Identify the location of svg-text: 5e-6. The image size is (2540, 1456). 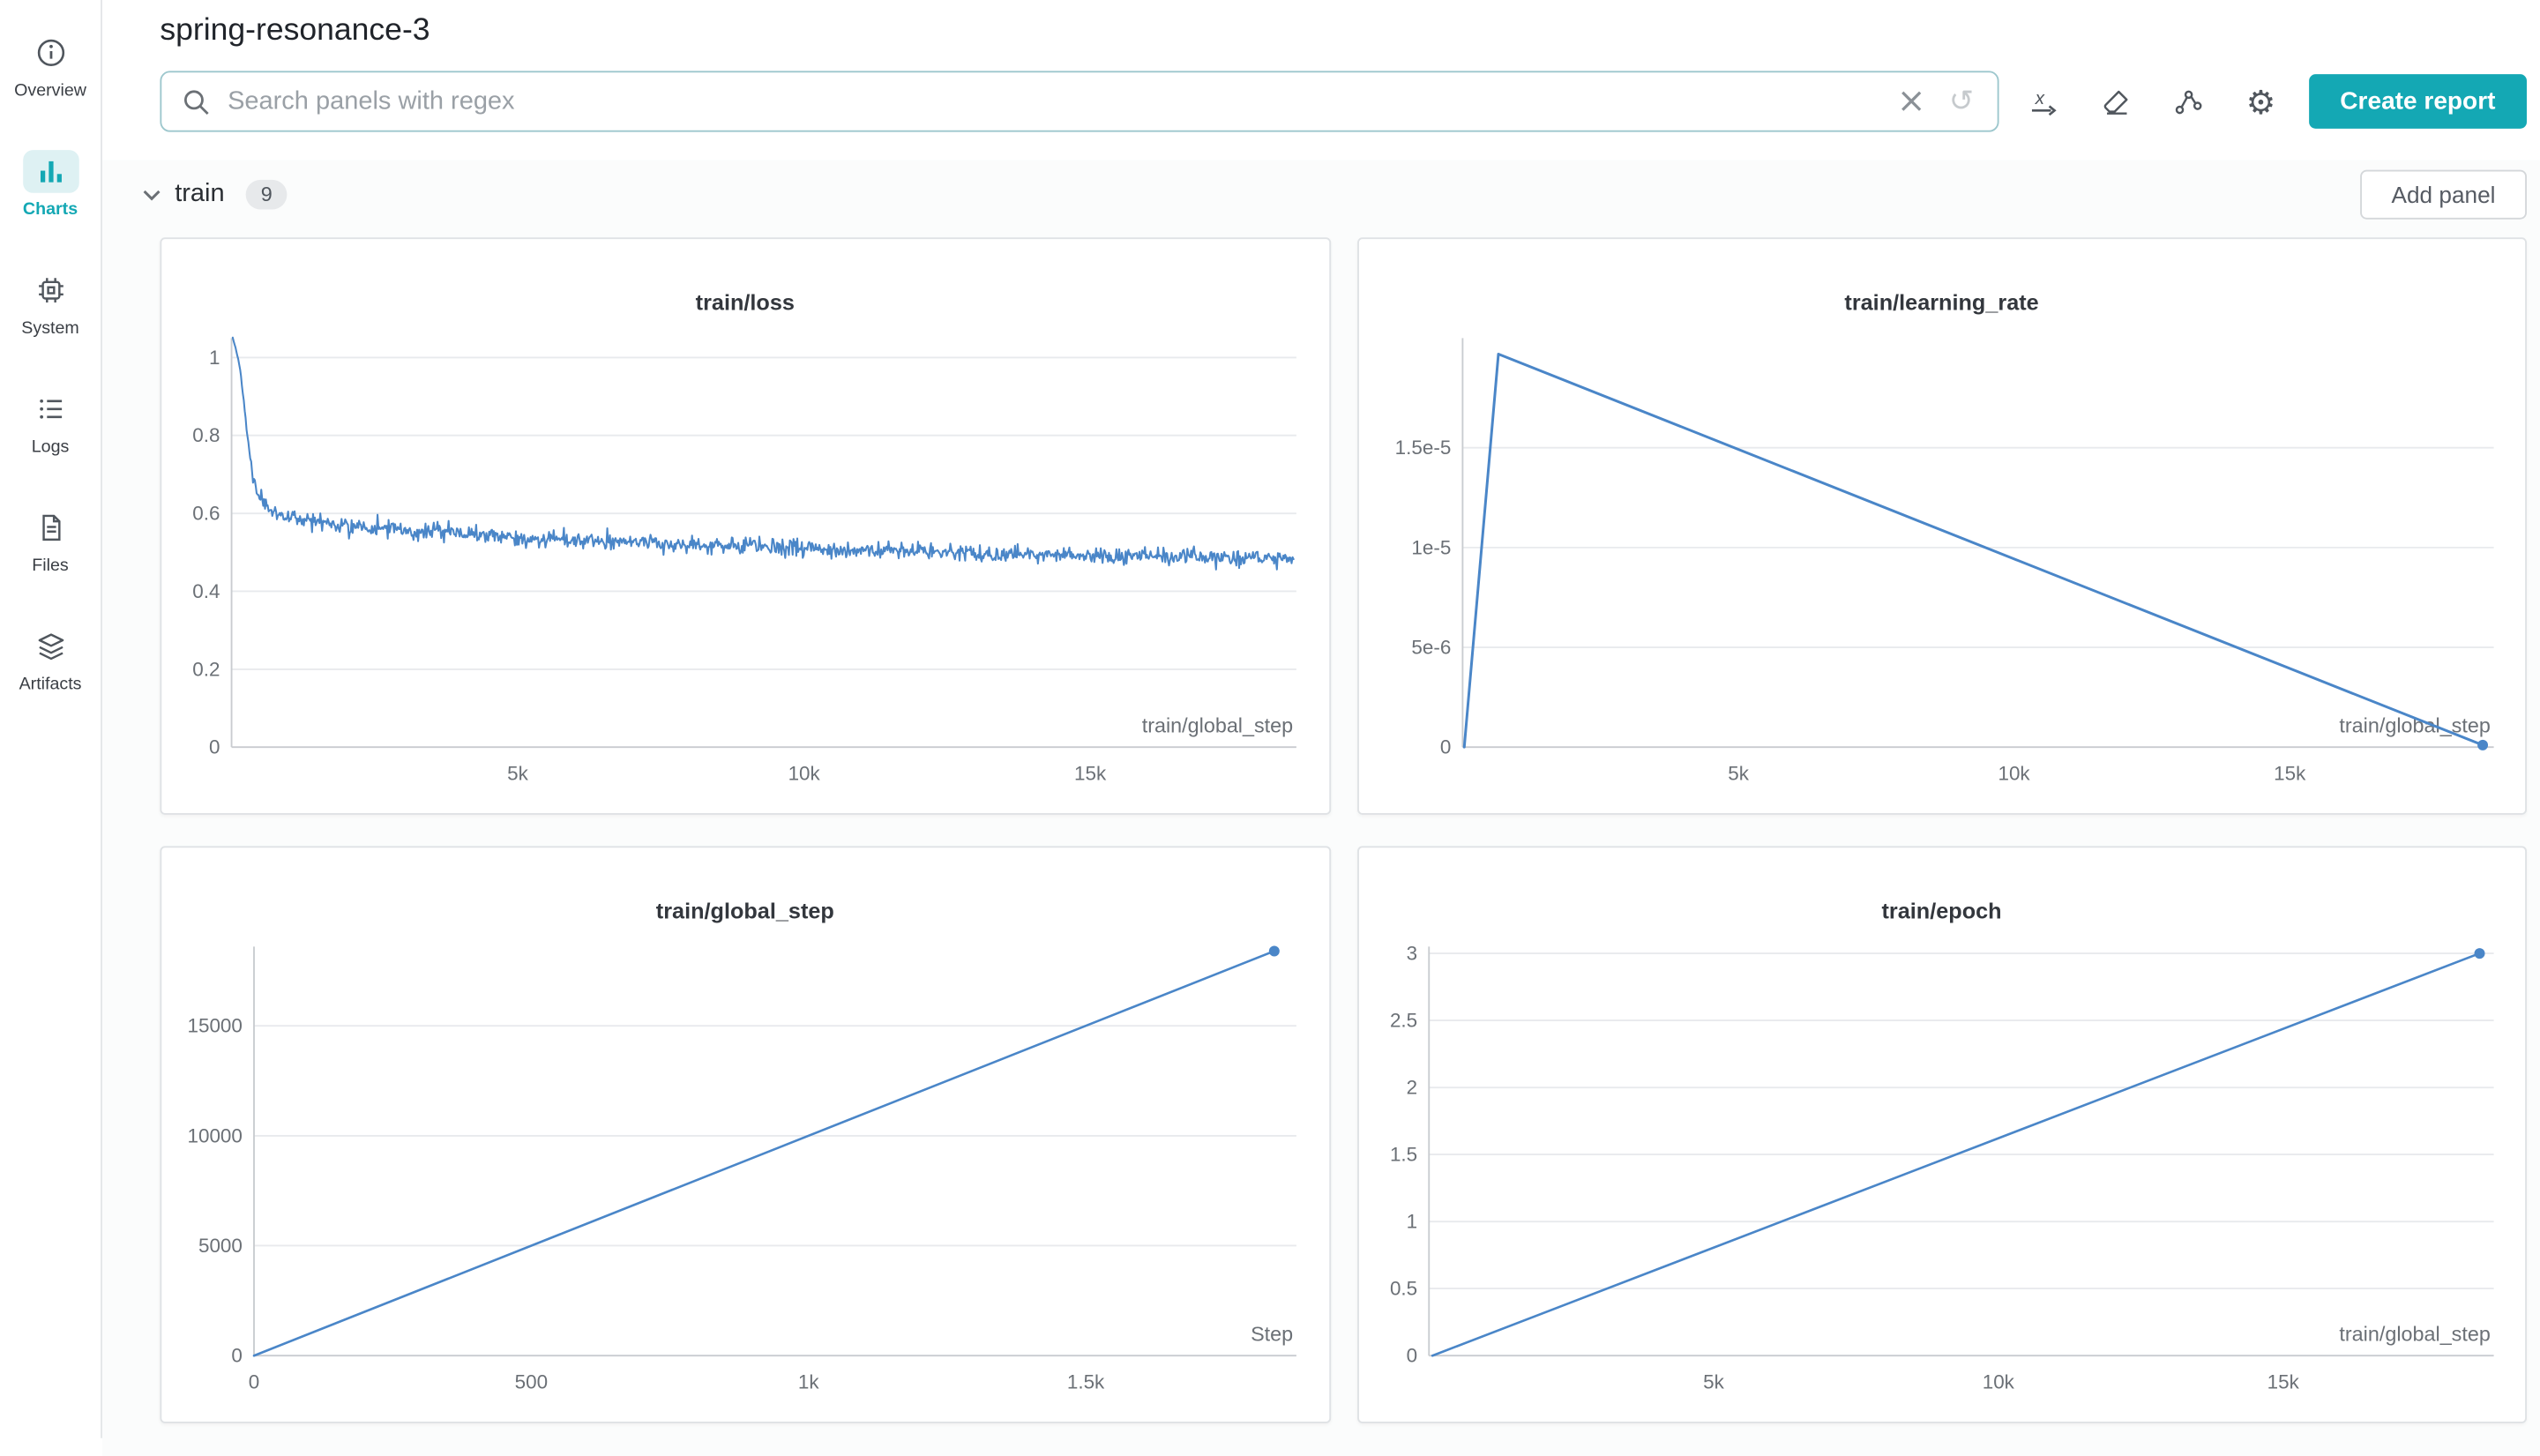
(1430, 647).